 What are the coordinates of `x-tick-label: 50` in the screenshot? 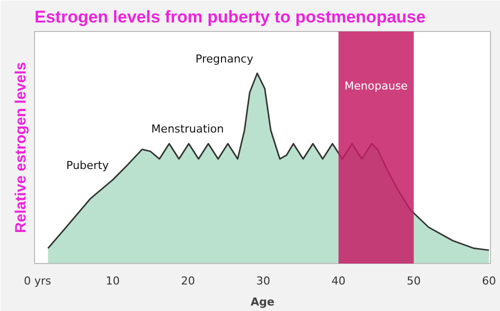 It's located at (413, 281).